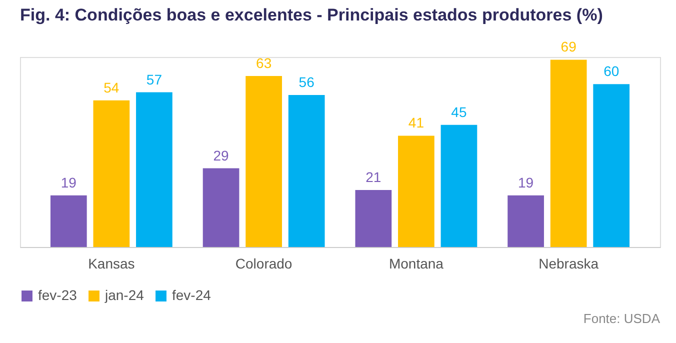 Image resolution: width=676 pixels, height=343 pixels. I want to click on legend-label: fev-23, so click(58, 295).